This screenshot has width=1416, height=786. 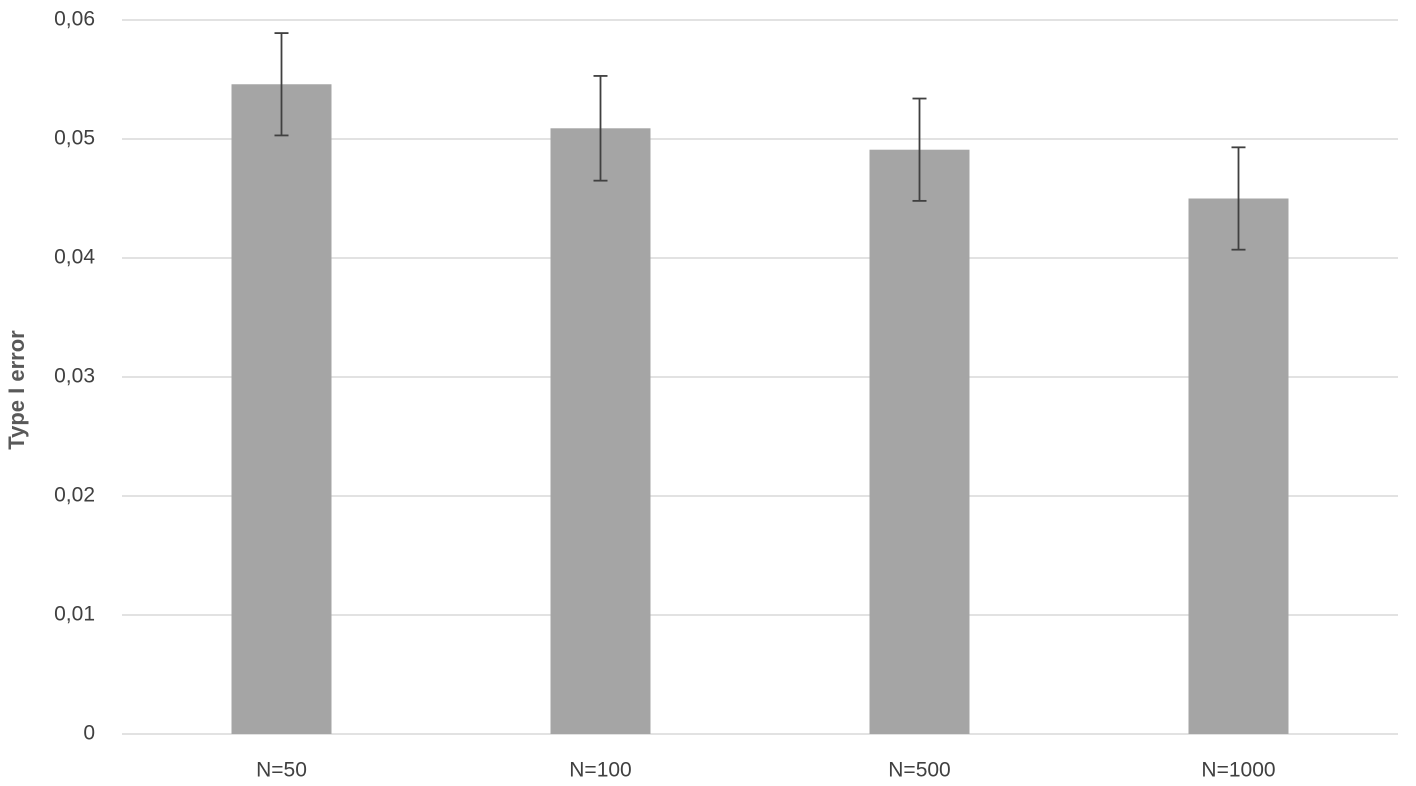 What do you see at coordinates (1238, 770) in the screenshot?
I see `x-tick-label: N=1000` at bounding box center [1238, 770].